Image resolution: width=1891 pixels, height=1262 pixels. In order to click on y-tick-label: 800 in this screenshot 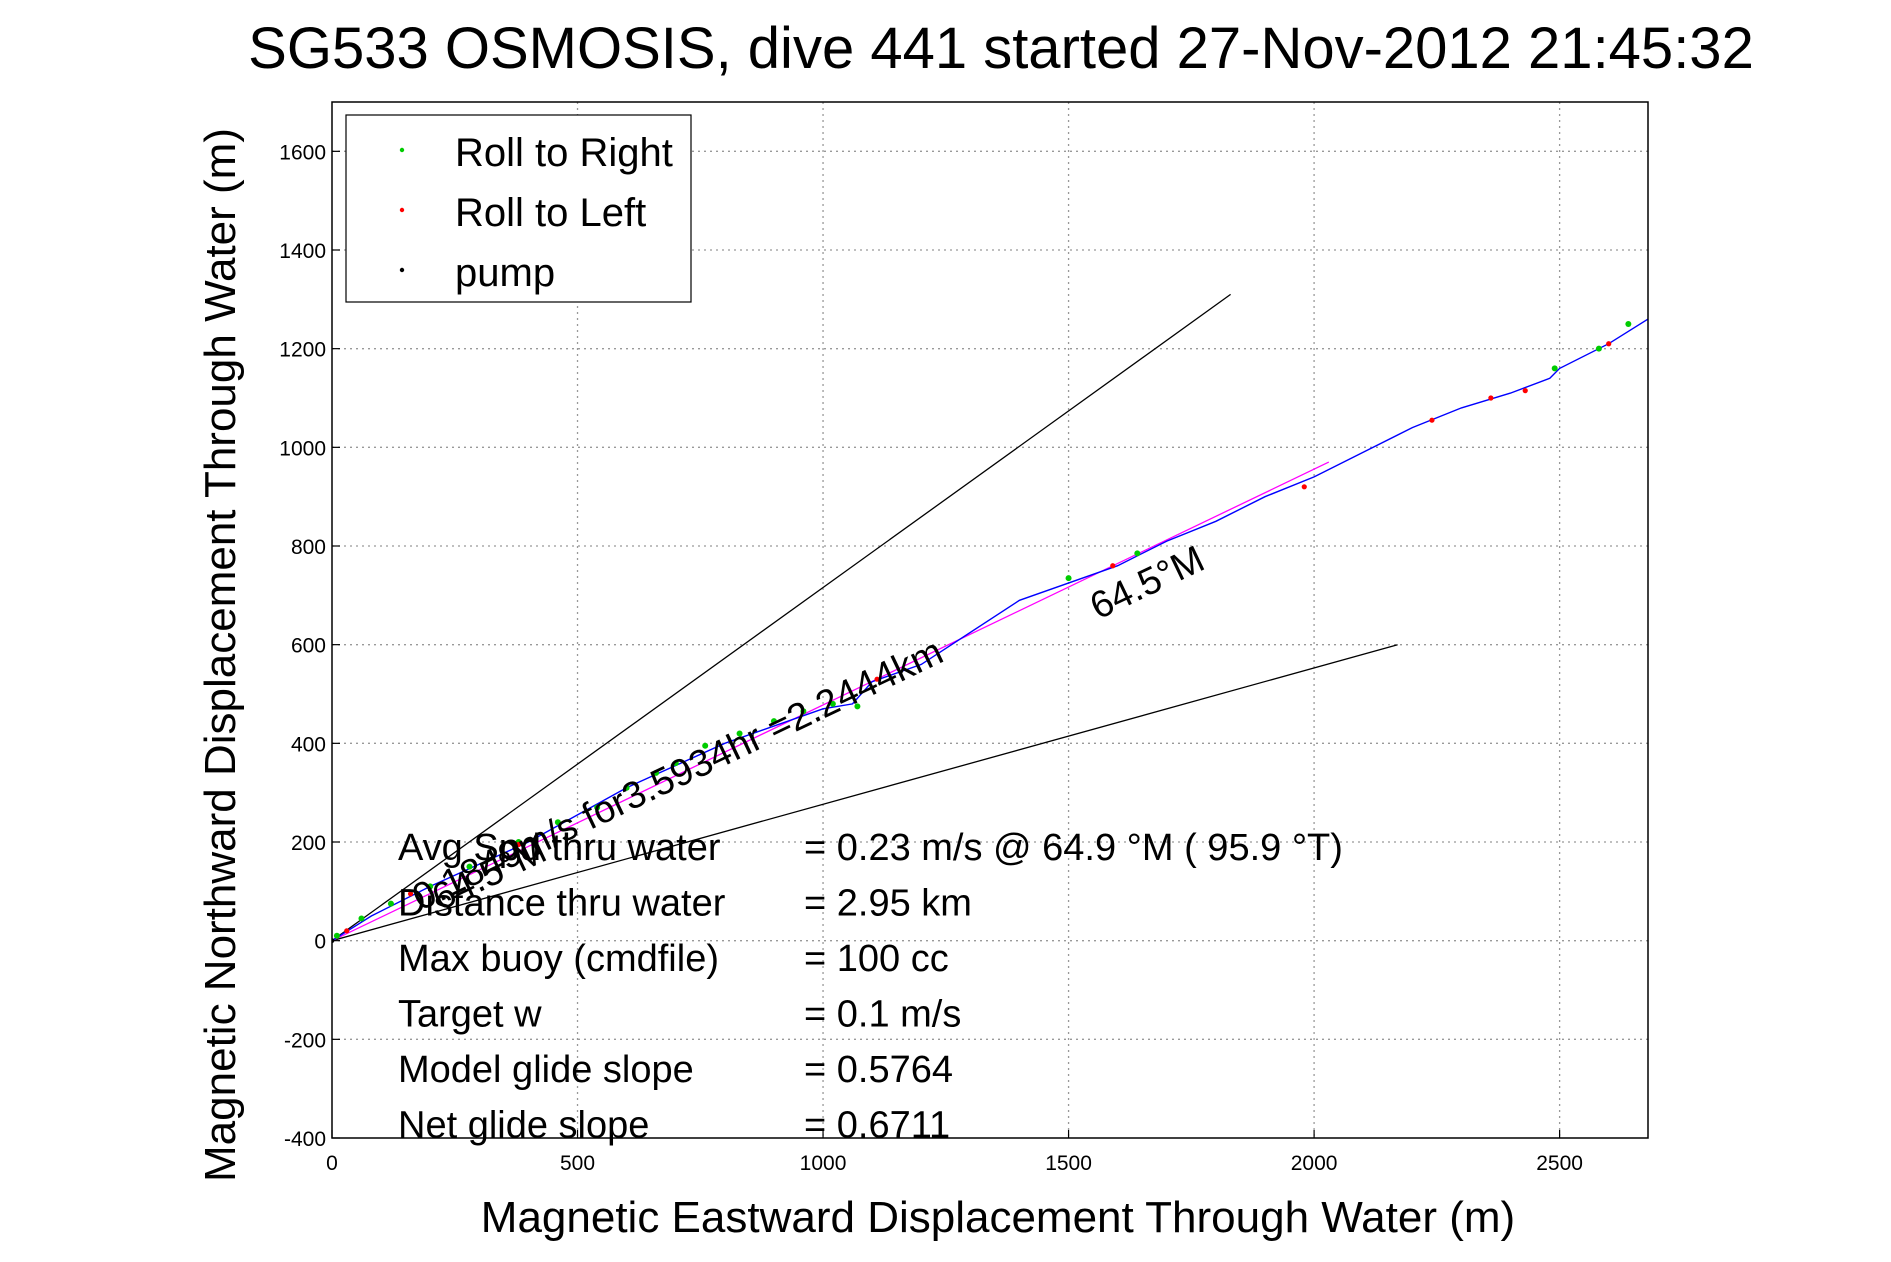, I will do `click(308, 547)`.